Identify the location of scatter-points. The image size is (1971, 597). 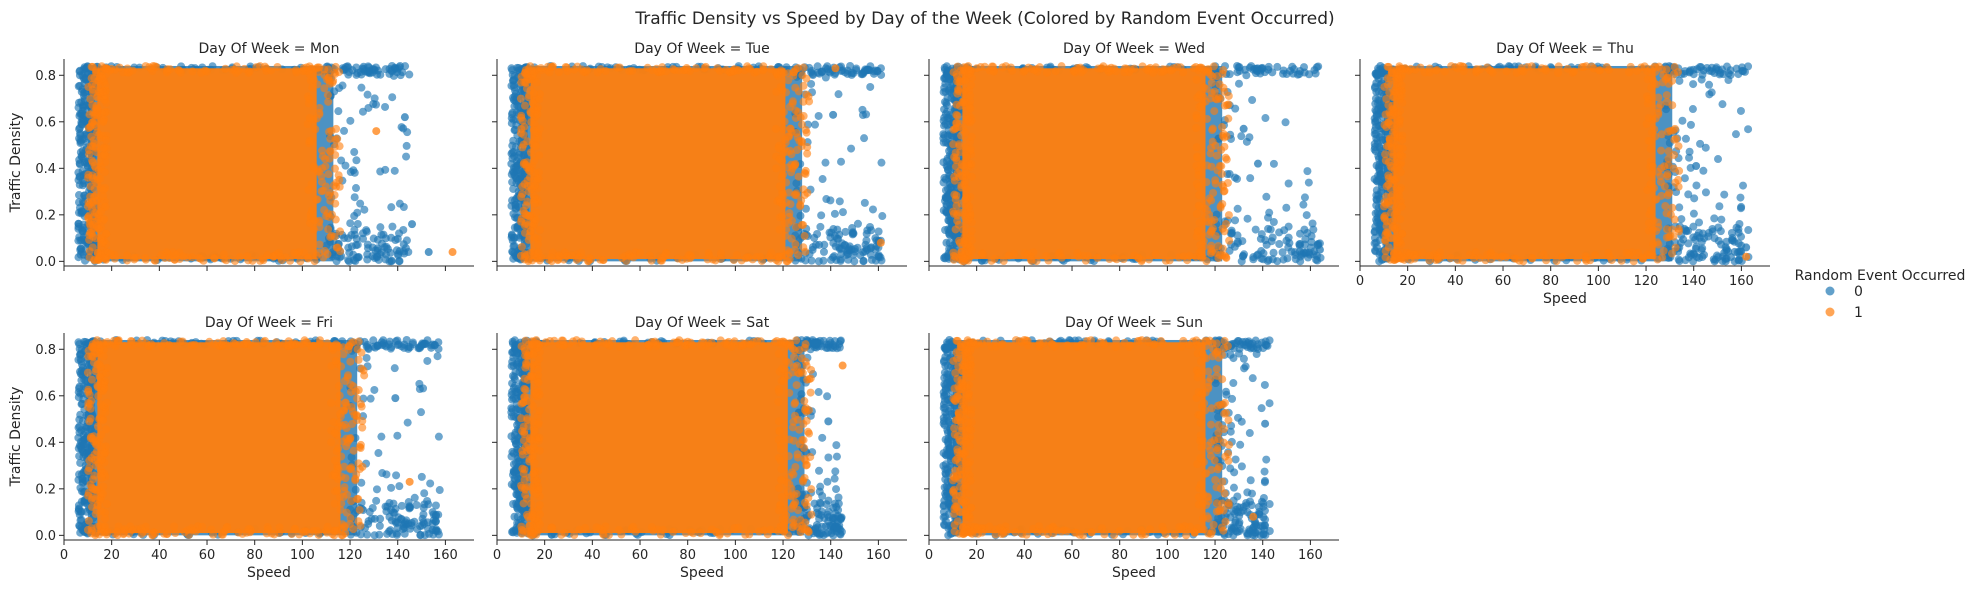
(1131, 163).